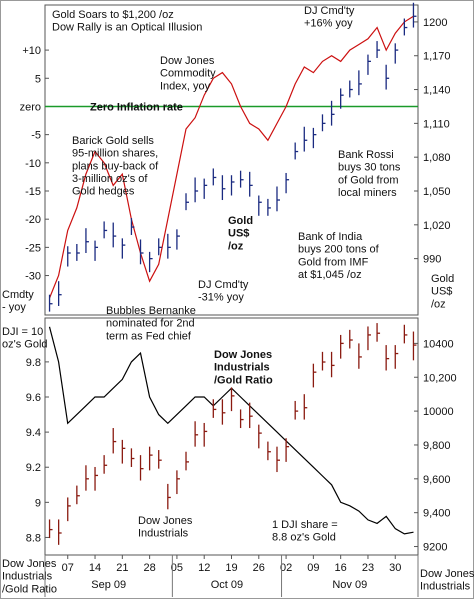 The height and width of the screenshot is (599, 474). What do you see at coordinates (339, 250) in the screenshot?
I see `text-line: buys 200 tons of` at bounding box center [339, 250].